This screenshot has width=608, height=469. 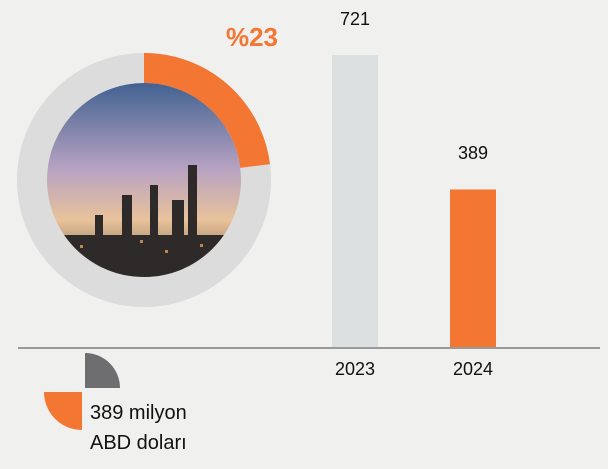 What do you see at coordinates (206, 111) in the screenshot?
I see `donut-segment` at bounding box center [206, 111].